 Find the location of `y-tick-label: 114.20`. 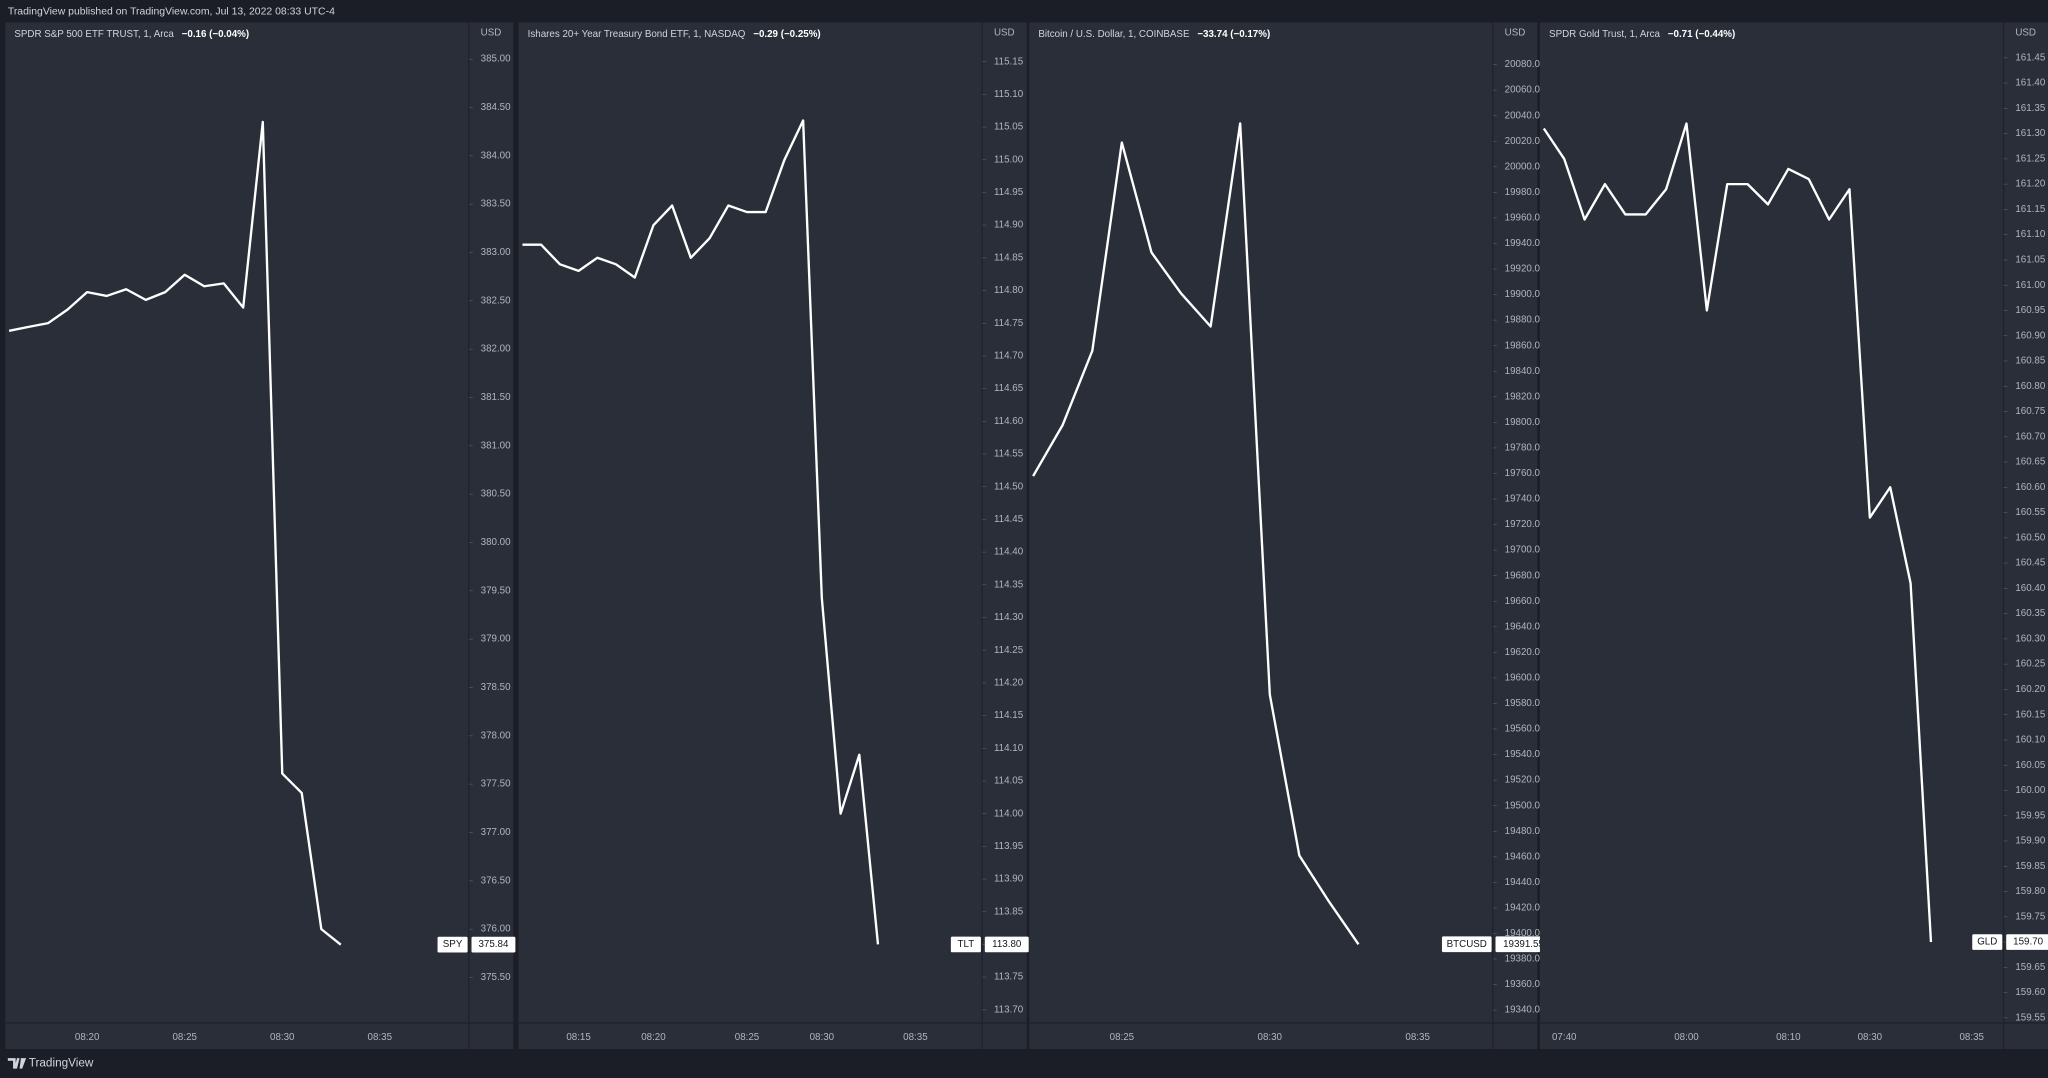

y-tick-label: 114.20 is located at coordinates (1009, 682).